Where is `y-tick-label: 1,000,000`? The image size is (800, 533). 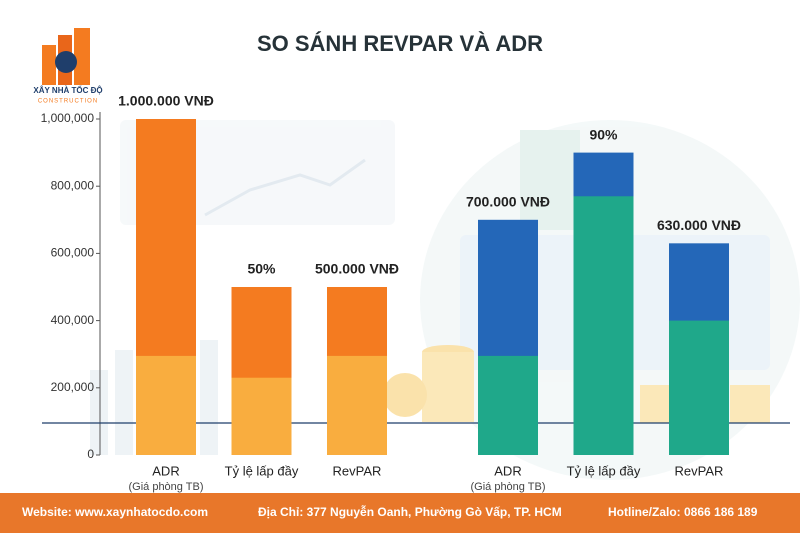
y-tick-label: 1,000,000 is located at coordinates (68, 118).